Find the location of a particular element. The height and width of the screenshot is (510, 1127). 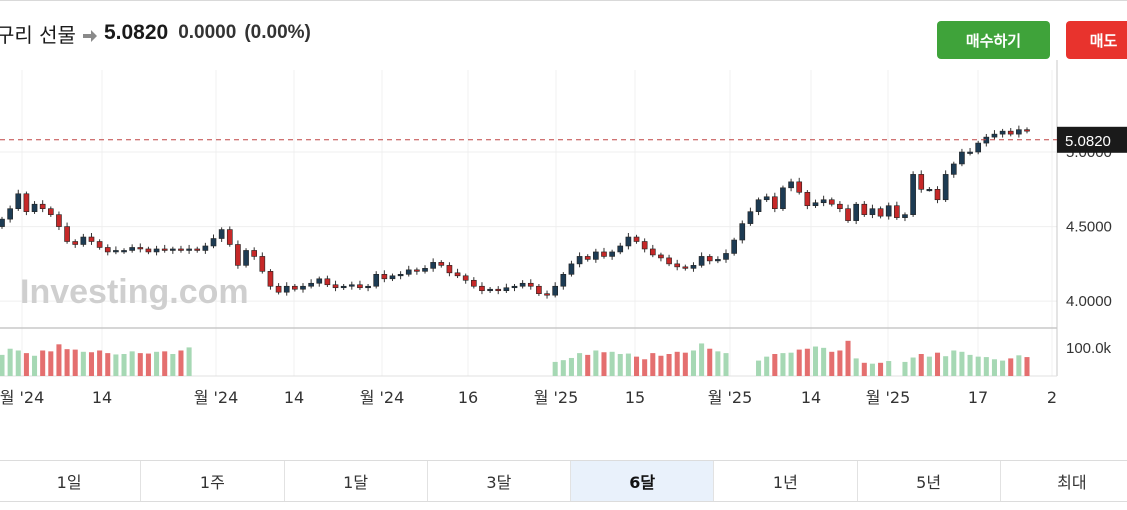

volume-tick-label: 100.0k is located at coordinates (1089, 348).